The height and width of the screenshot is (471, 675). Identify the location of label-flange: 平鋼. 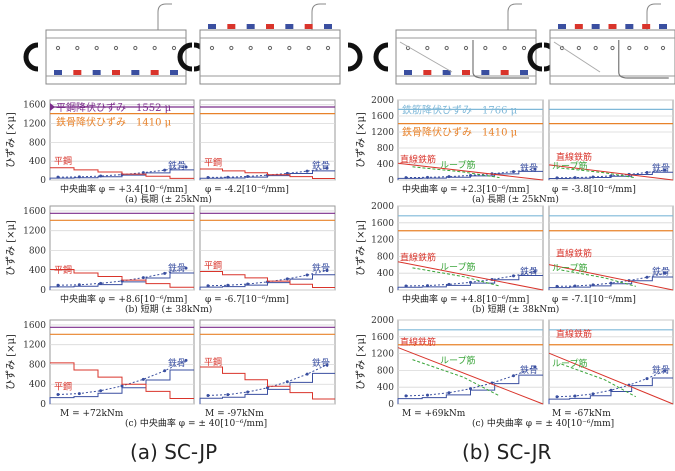
(63, 387).